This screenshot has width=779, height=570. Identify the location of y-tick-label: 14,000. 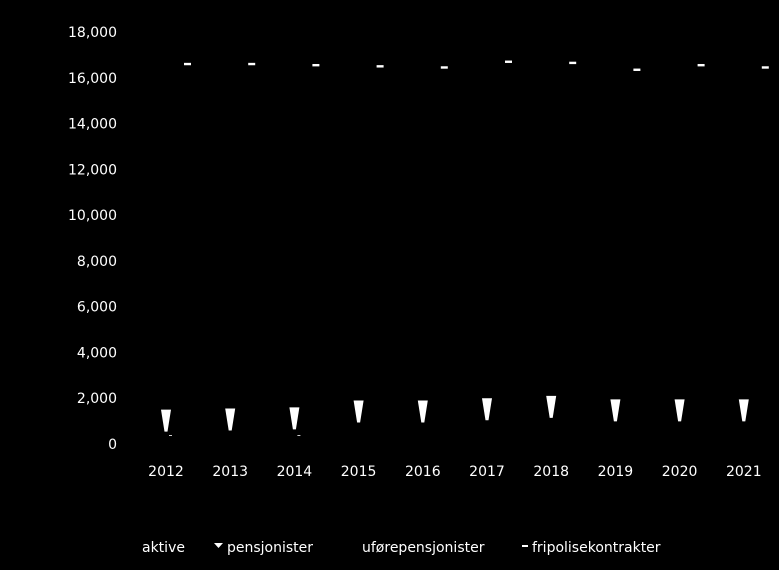
(92, 125).